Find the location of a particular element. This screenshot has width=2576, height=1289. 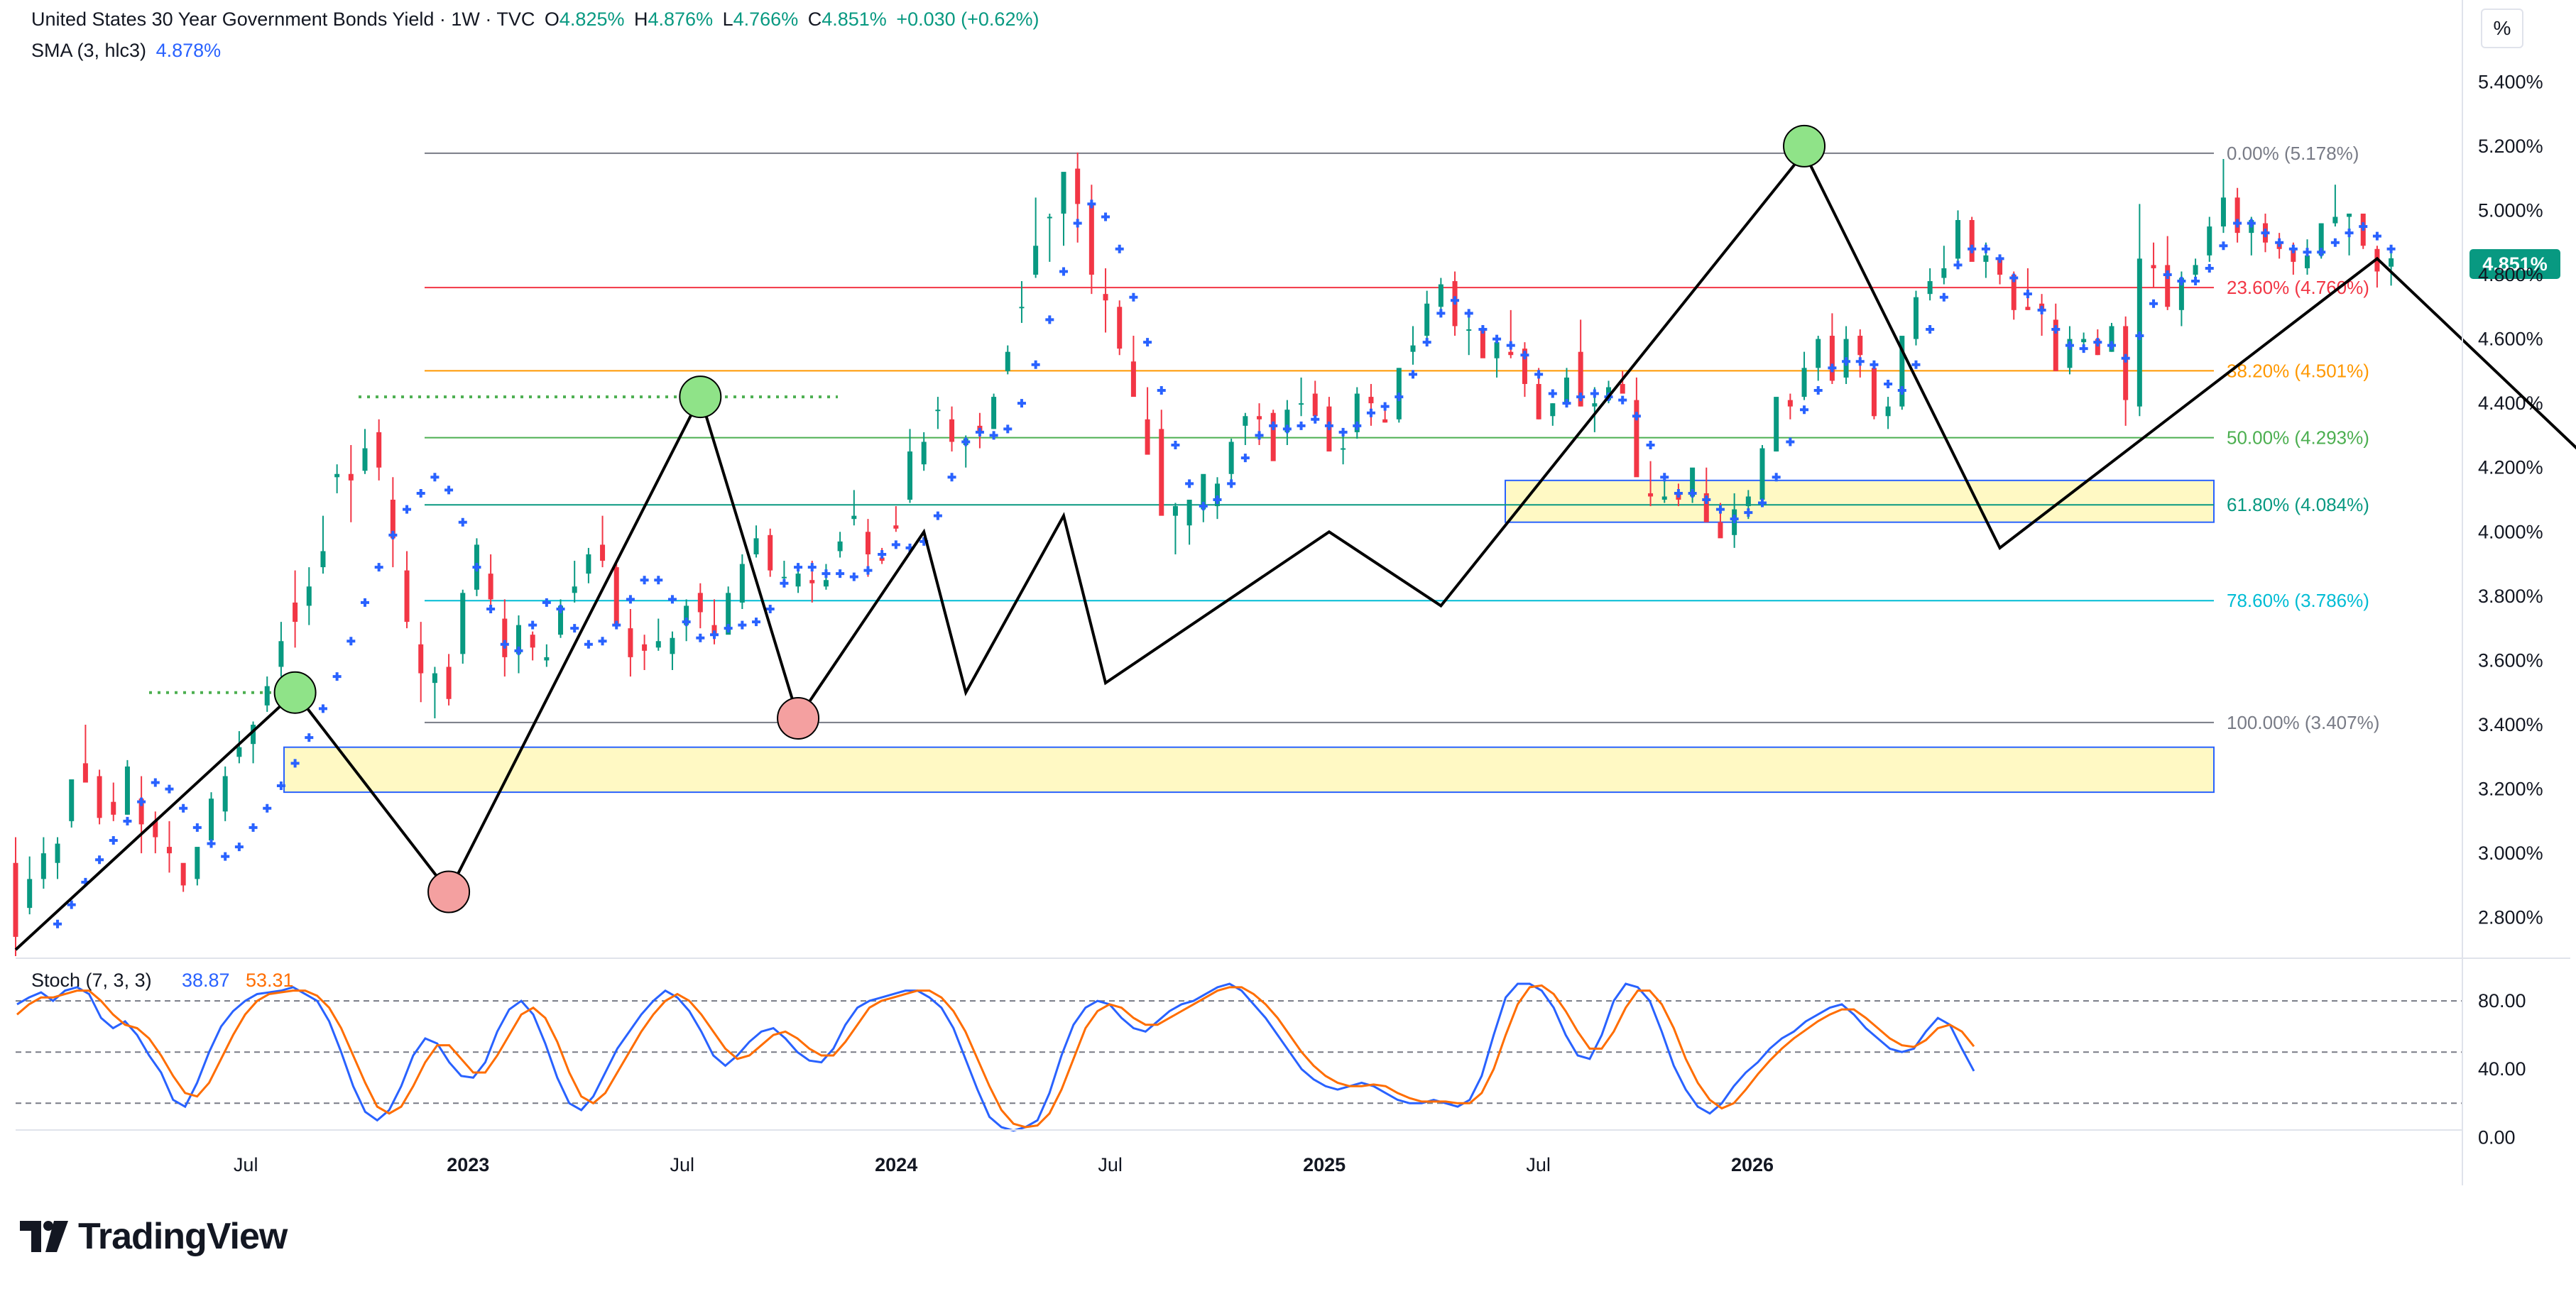

high-label: H is located at coordinates (641, 19).